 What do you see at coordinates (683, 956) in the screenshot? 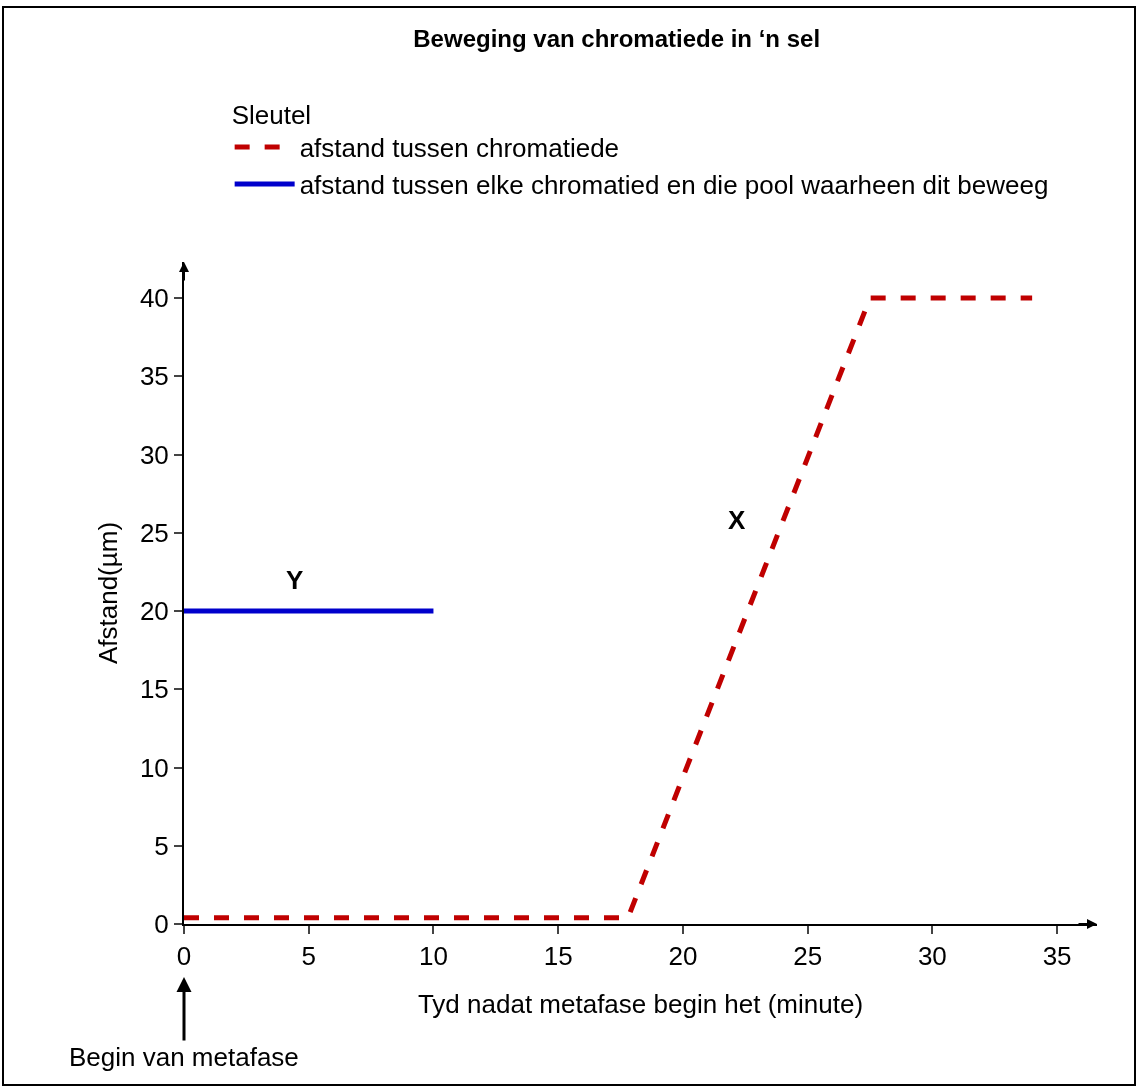
I see `x-tick-label: 20` at bounding box center [683, 956].